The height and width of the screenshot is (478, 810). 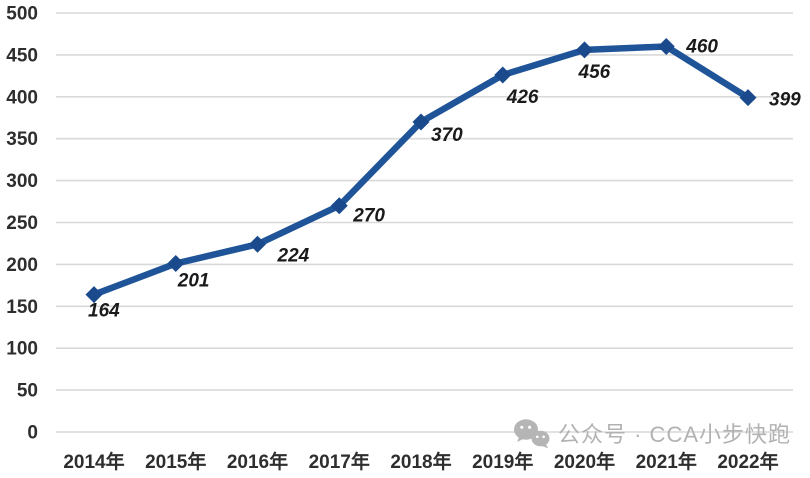 What do you see at coordinates (22, 97) in the screenshot?
I see `y-axis-tick-label: 400` at bounding box center [22, 97].